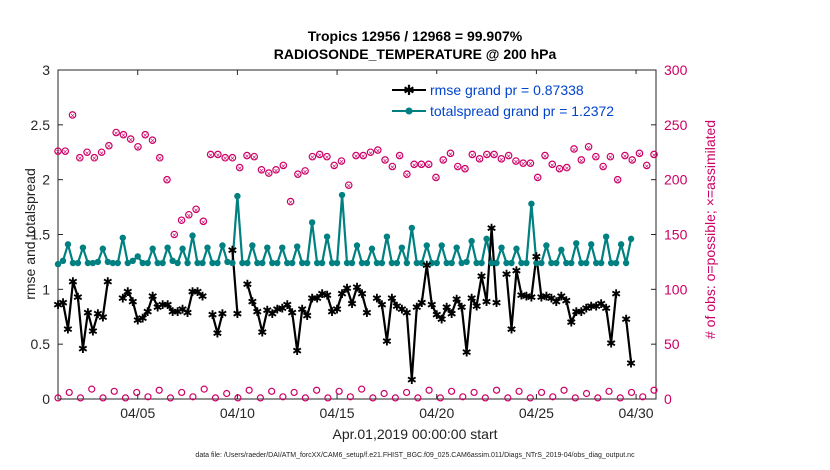 The width and height of the screenshot is (830, 470). I want to click on x-tick-label: 04/30, so click(636, 413).